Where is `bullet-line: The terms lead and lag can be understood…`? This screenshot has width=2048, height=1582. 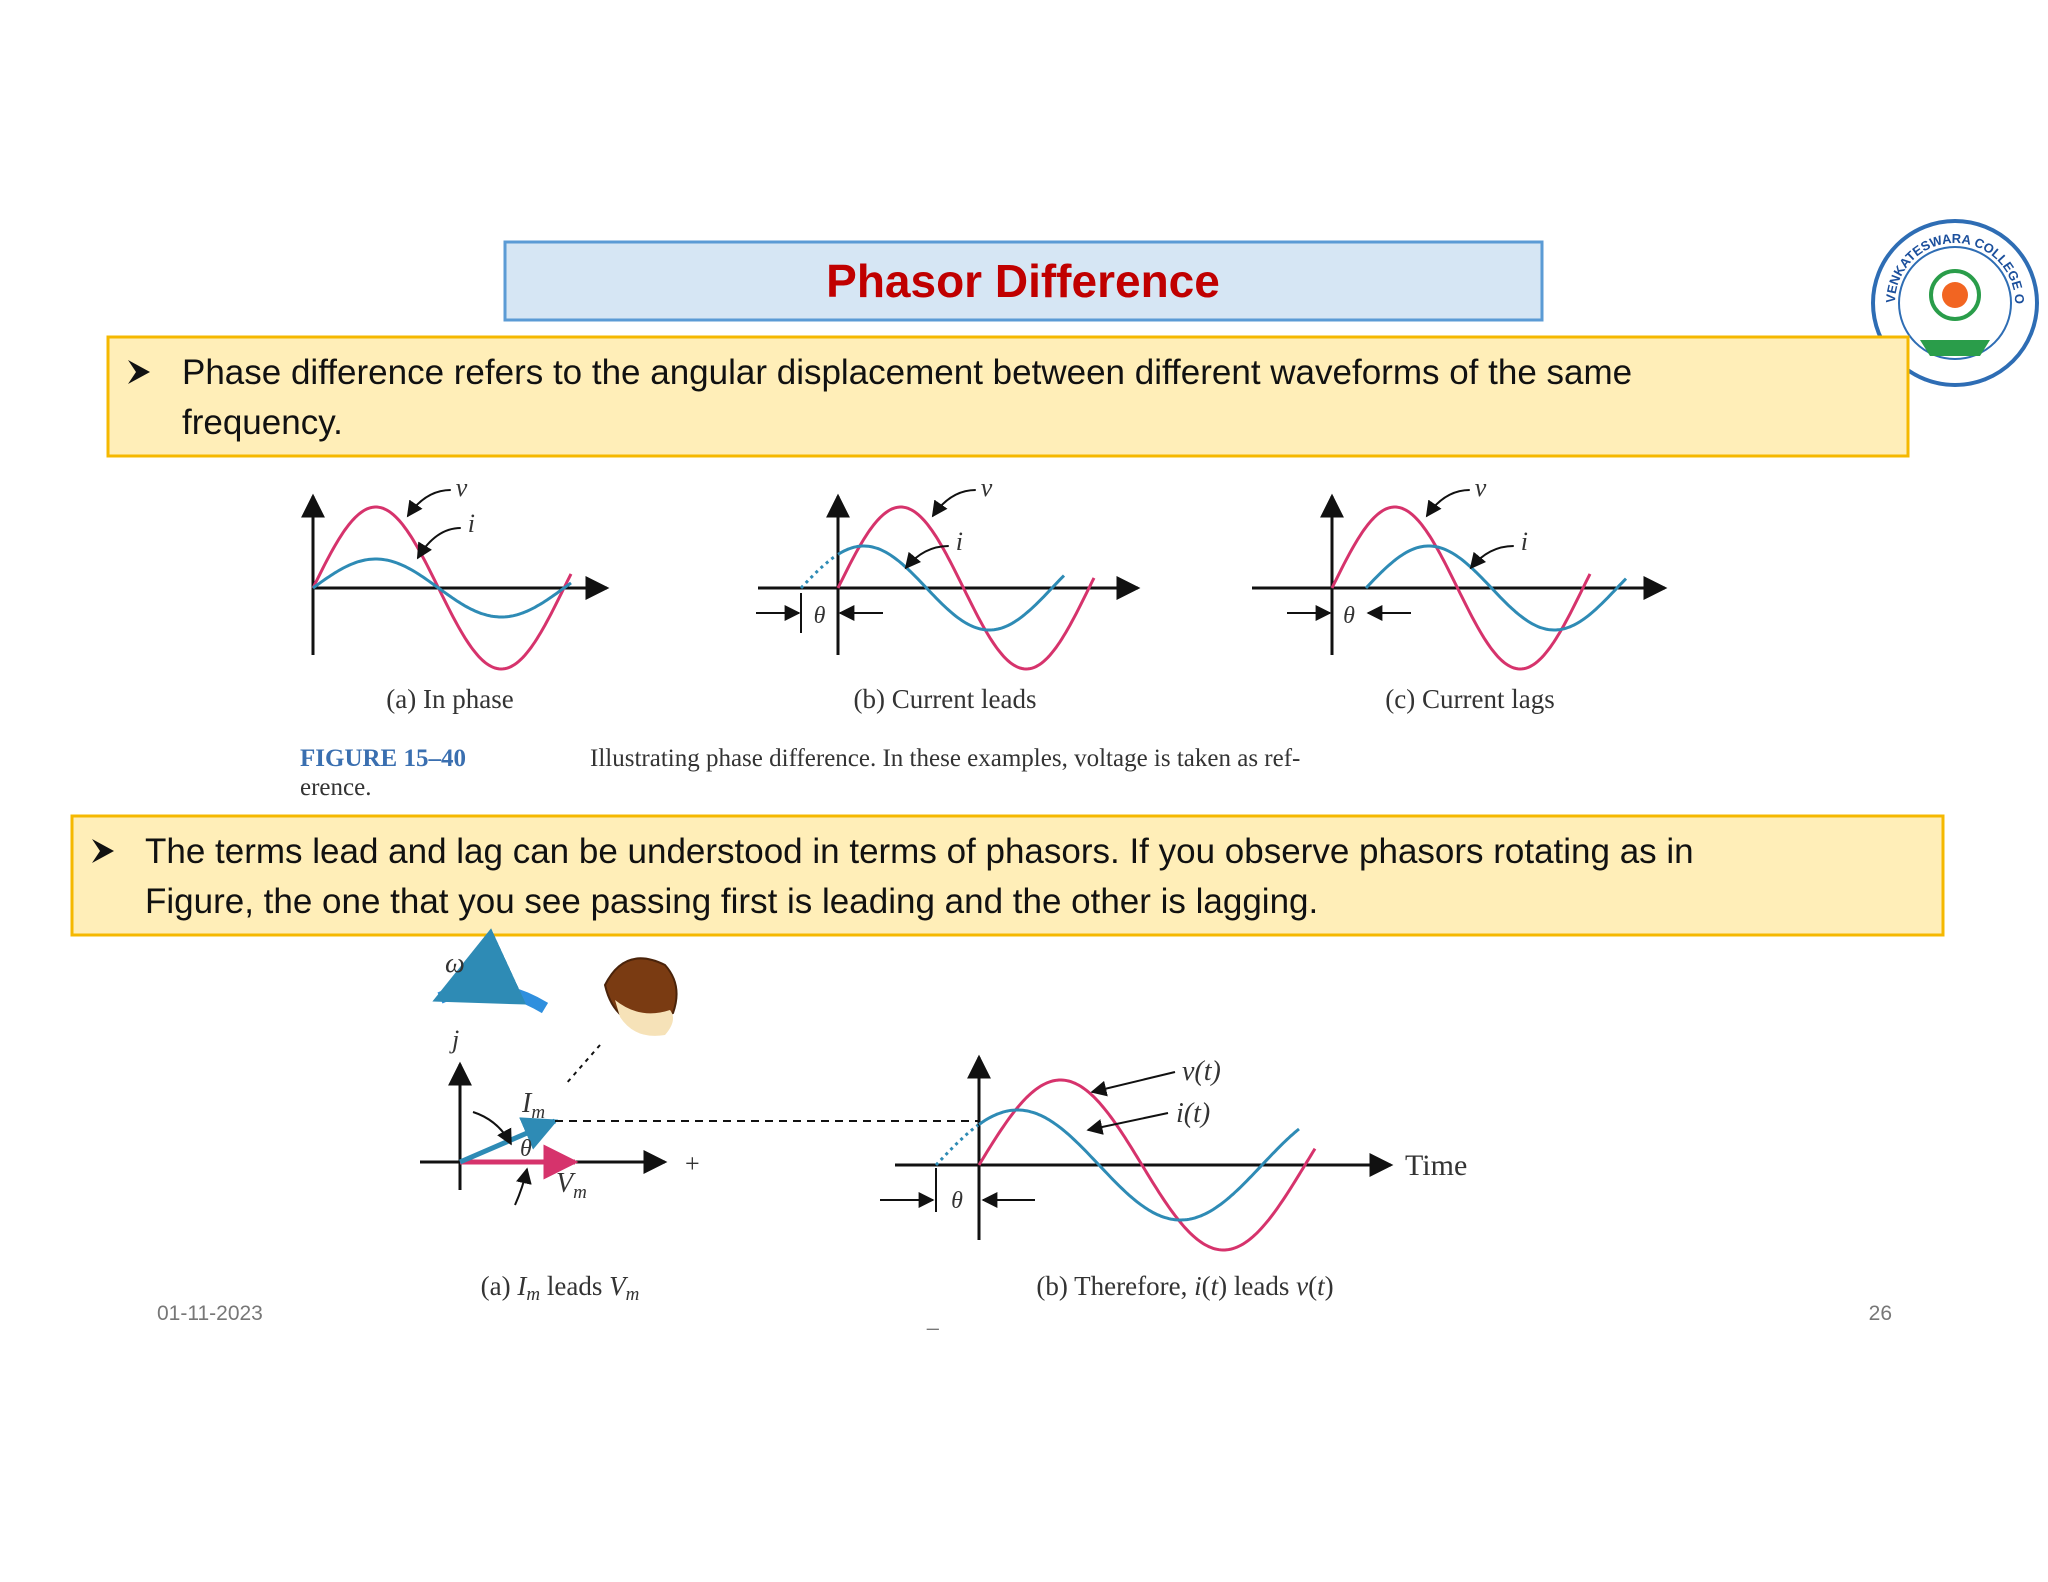 bullet-line: The terms lead and lag can be understood… is located at coordinates (919, 851).